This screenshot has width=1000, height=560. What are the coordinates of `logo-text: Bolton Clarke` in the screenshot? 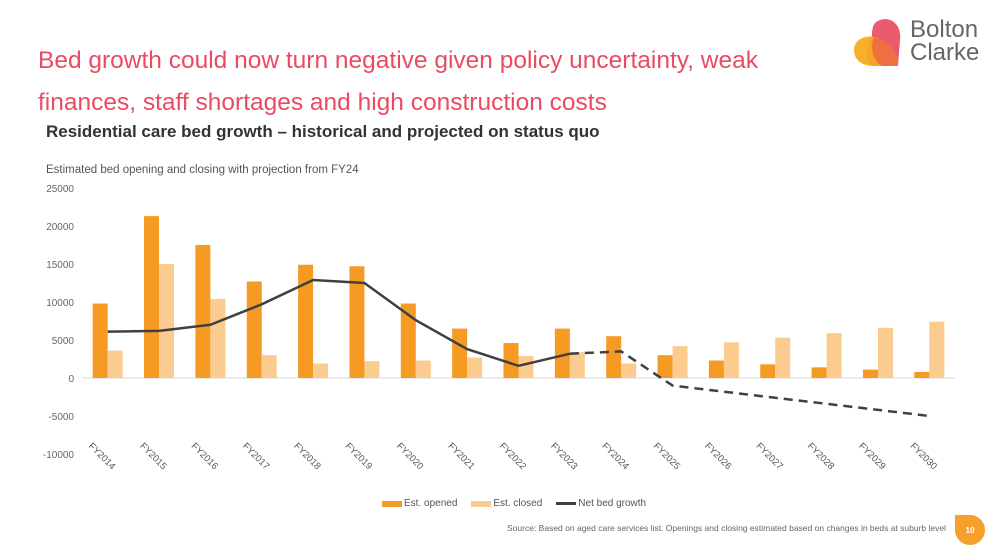 It's located at (945, 41).